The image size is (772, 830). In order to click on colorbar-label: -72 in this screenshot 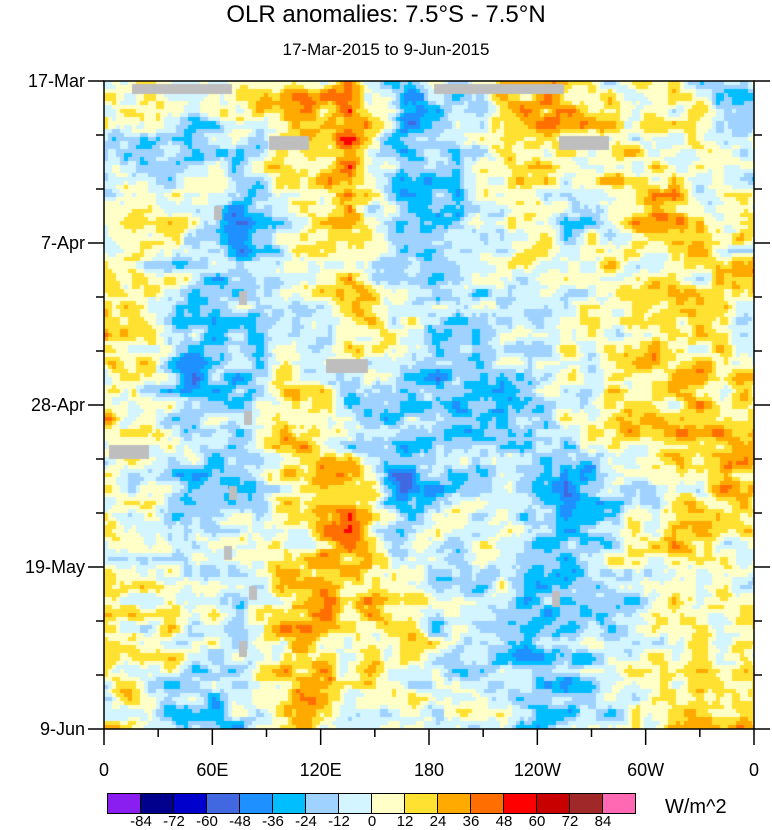, I will do `click(174, 821)`.